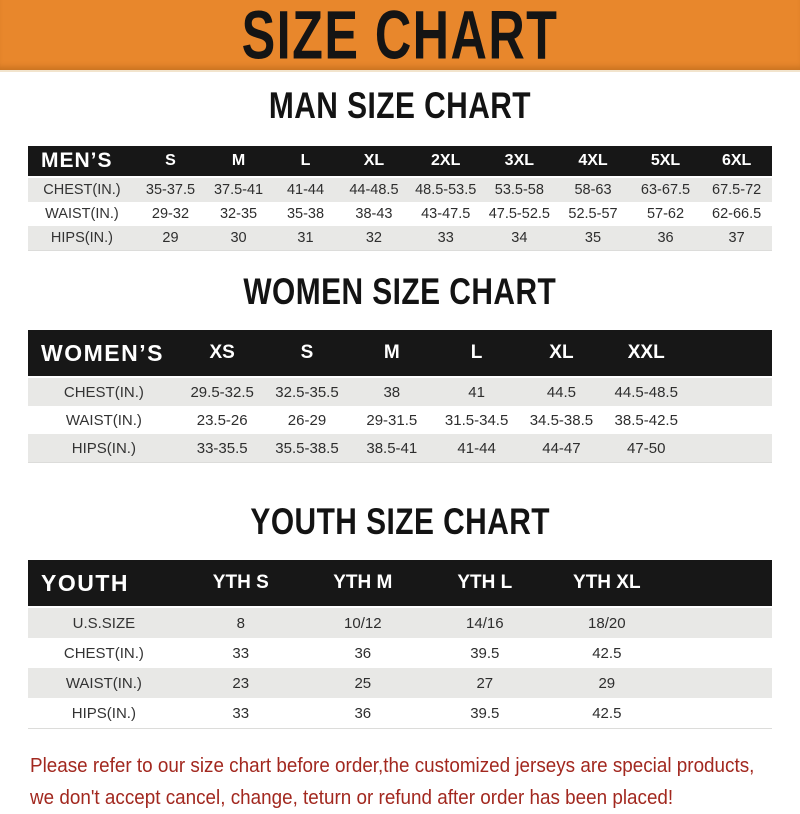  Describe the element at coordinates (400, 292) in the screenshot. I see `women-section-heading-text: WOMEN SIZE CHART` at that location.